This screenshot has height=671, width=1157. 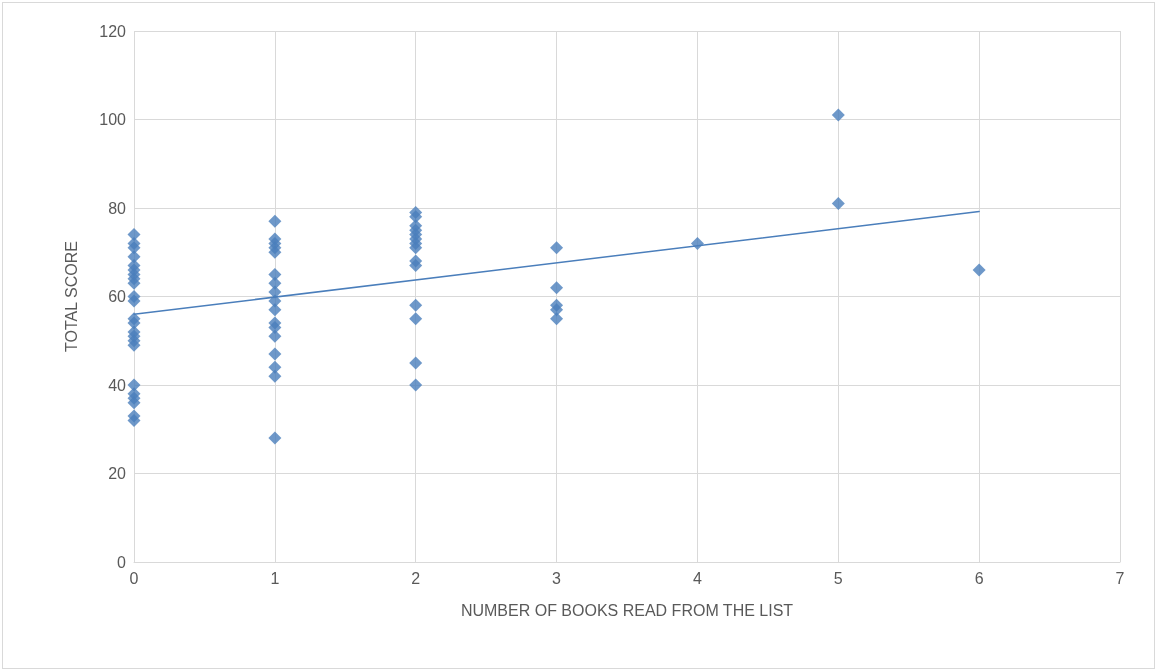 I want to click on y-tick-label: 60, so click(x=117, y=296).